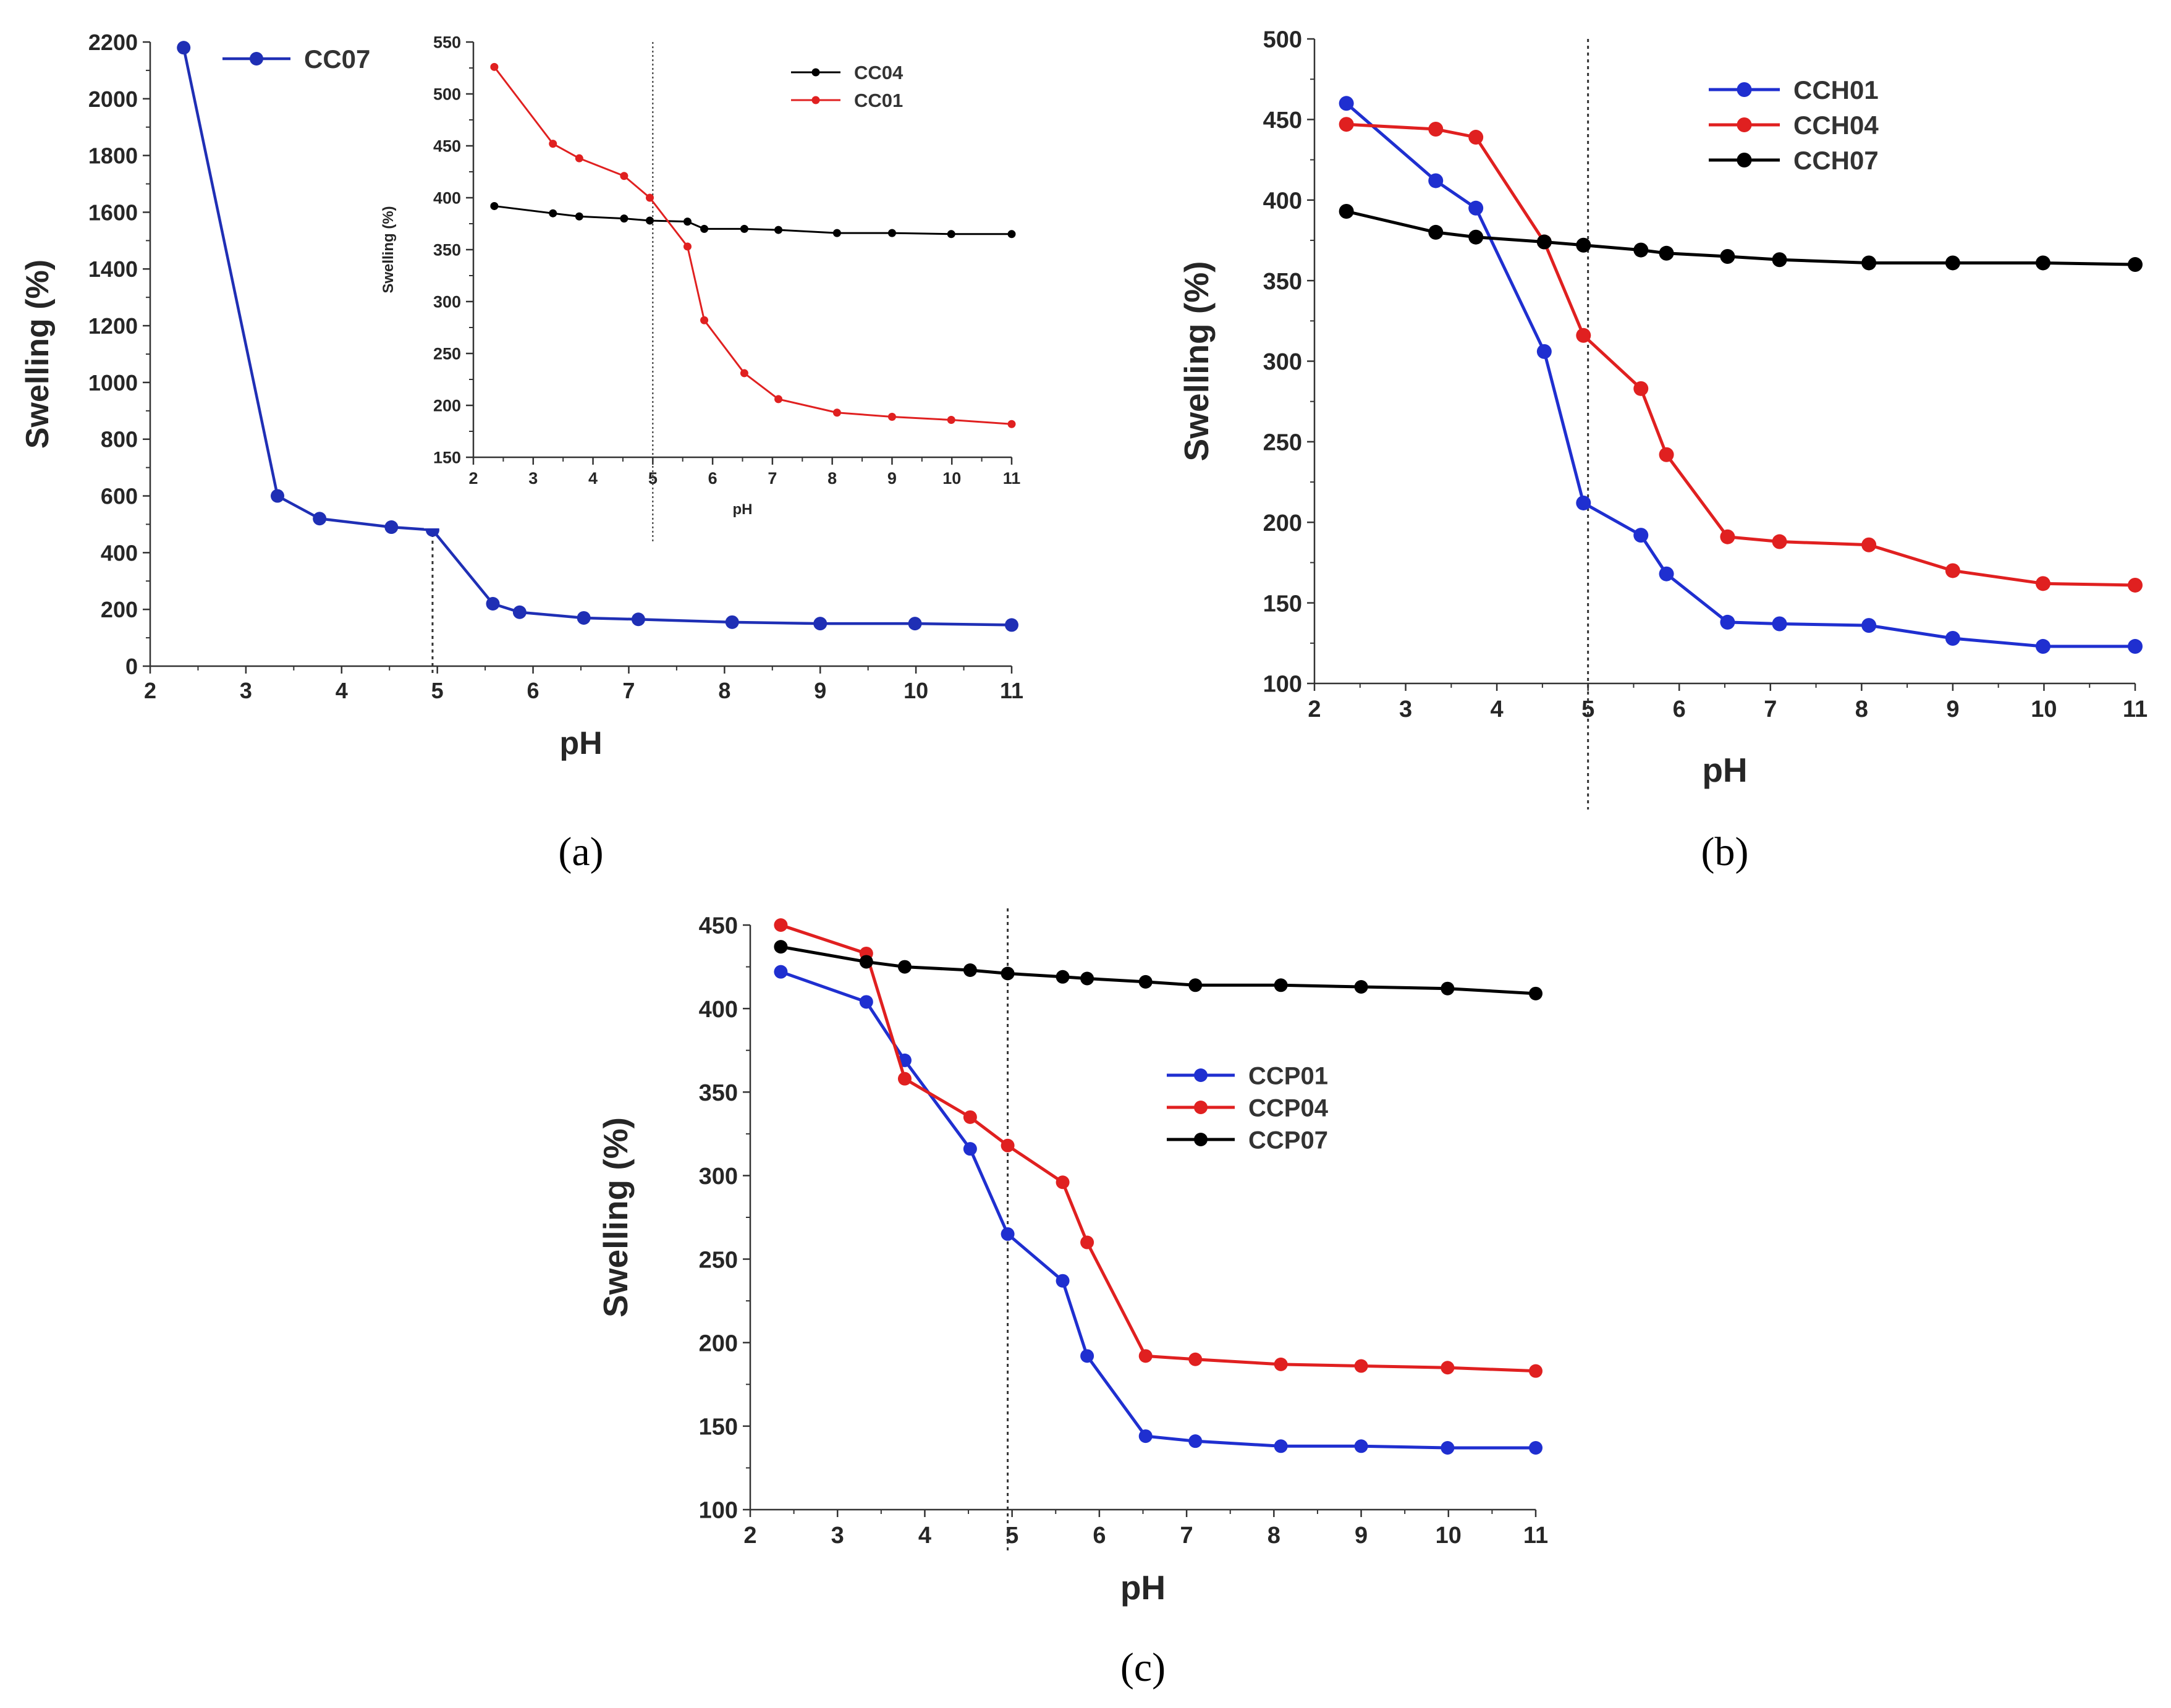  I want to click on legend-label: CCP04, so click(1288, 1108).